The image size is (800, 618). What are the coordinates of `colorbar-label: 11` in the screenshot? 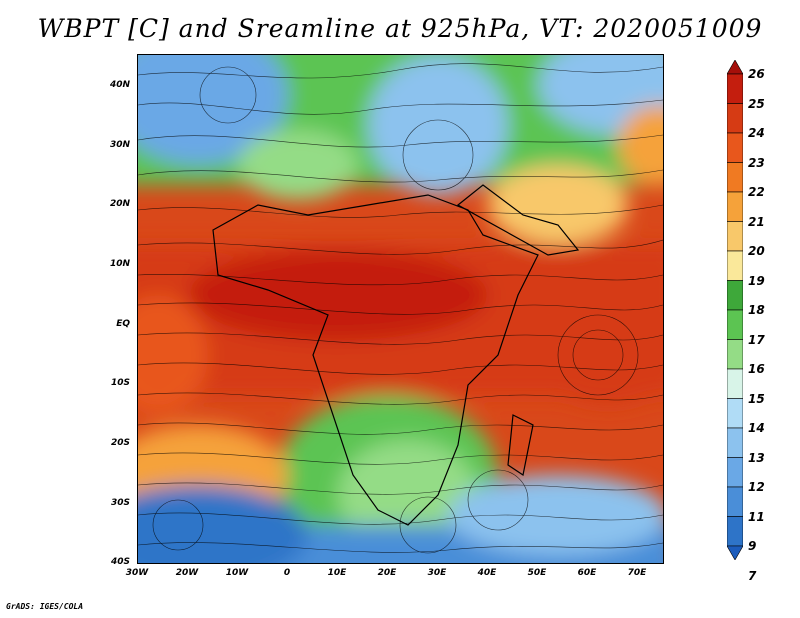 It's located at (756, 516).